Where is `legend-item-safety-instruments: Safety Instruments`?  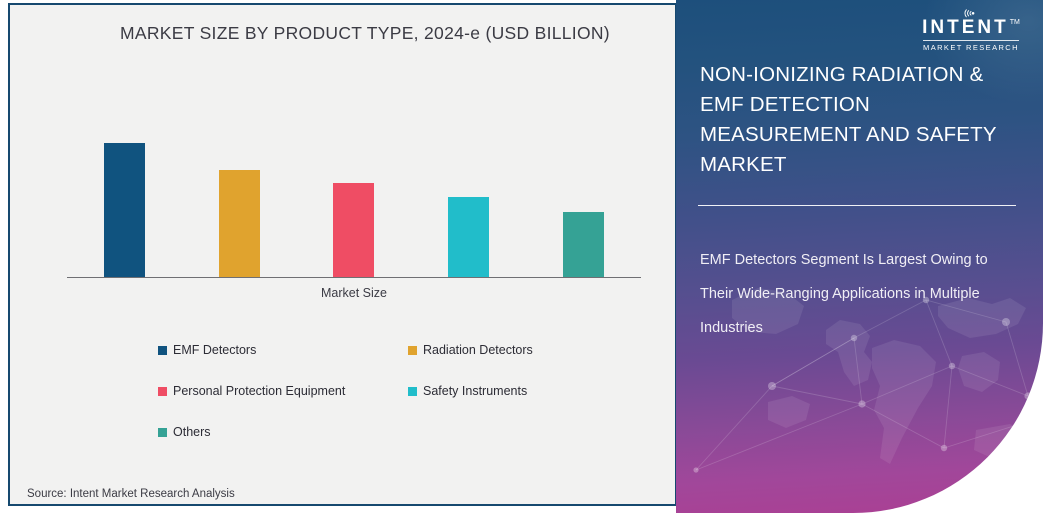 legend-item-safety-instruments: Safety Instruments is located at coordinates (513, 391).